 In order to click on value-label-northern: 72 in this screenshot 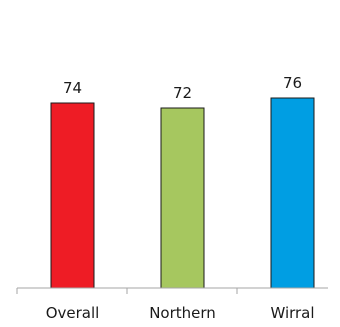, I will do `click(182, 93)`.